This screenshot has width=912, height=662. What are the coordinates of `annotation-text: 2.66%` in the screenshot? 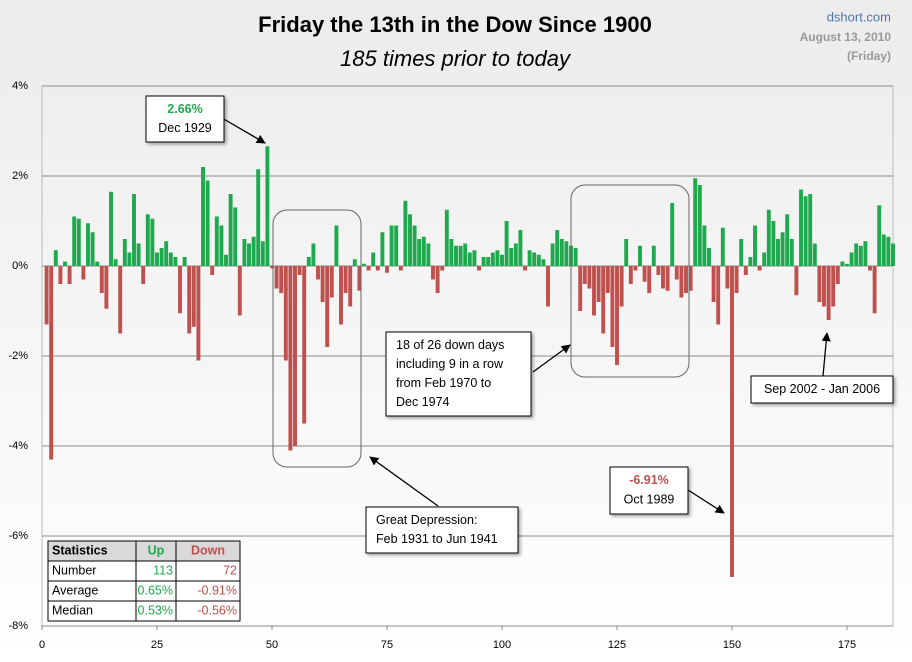 It's located at (184, 109).